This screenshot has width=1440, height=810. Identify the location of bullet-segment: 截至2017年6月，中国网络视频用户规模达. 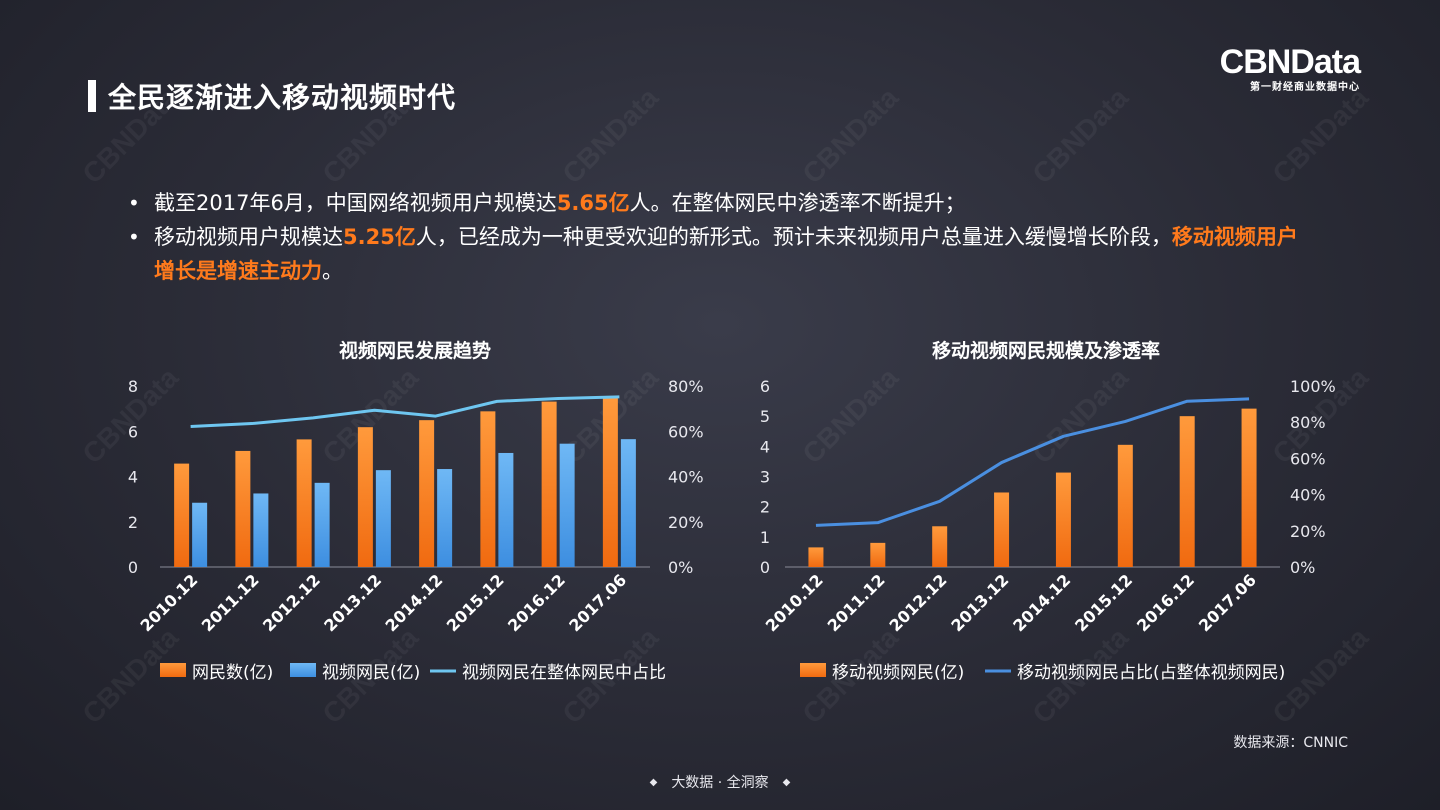
(355, 203).